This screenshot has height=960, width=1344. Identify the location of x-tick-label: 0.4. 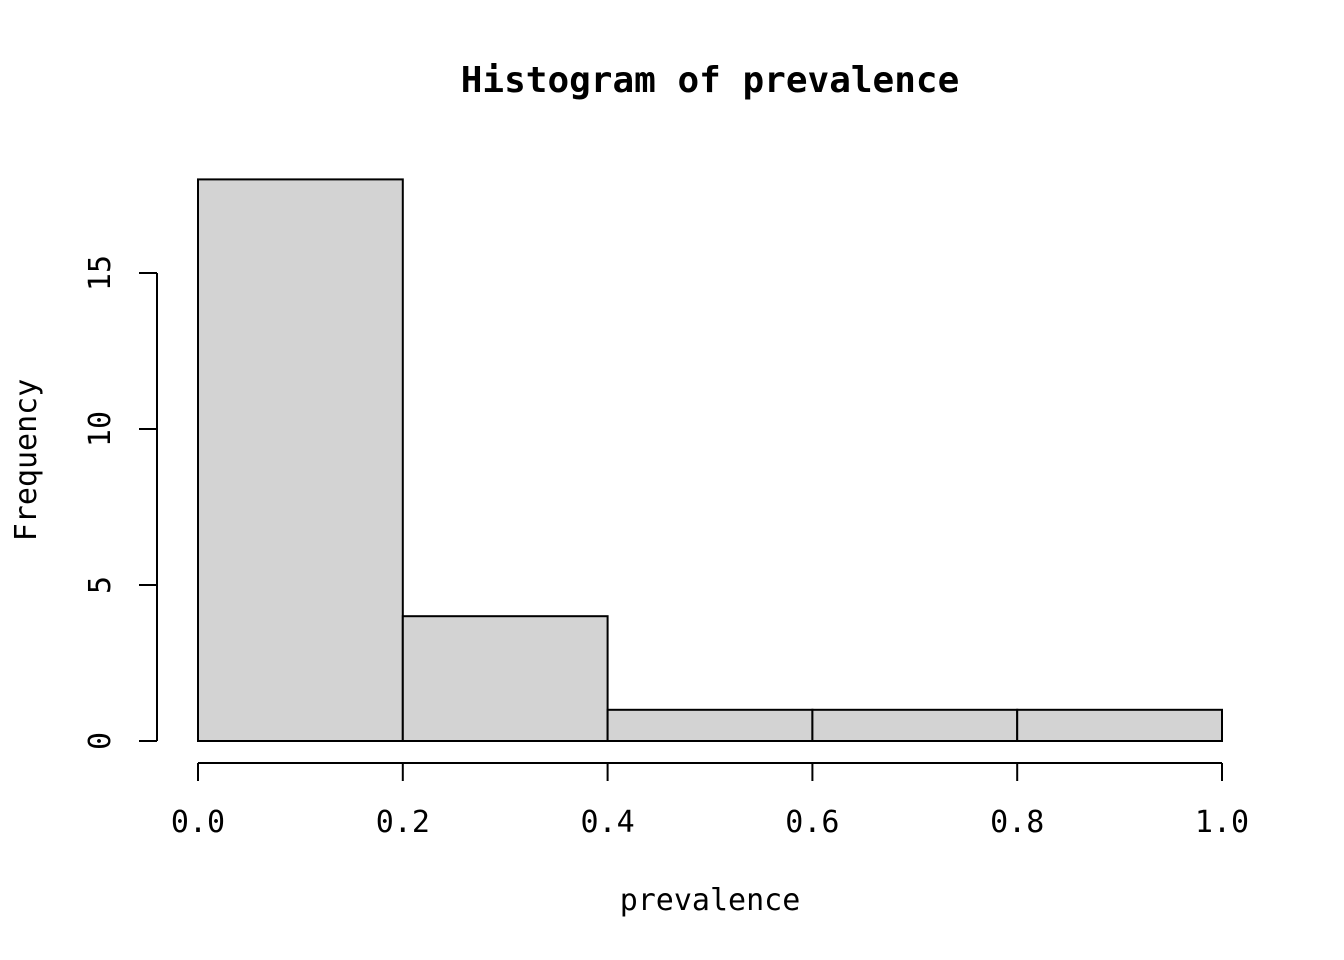
(608, 822).